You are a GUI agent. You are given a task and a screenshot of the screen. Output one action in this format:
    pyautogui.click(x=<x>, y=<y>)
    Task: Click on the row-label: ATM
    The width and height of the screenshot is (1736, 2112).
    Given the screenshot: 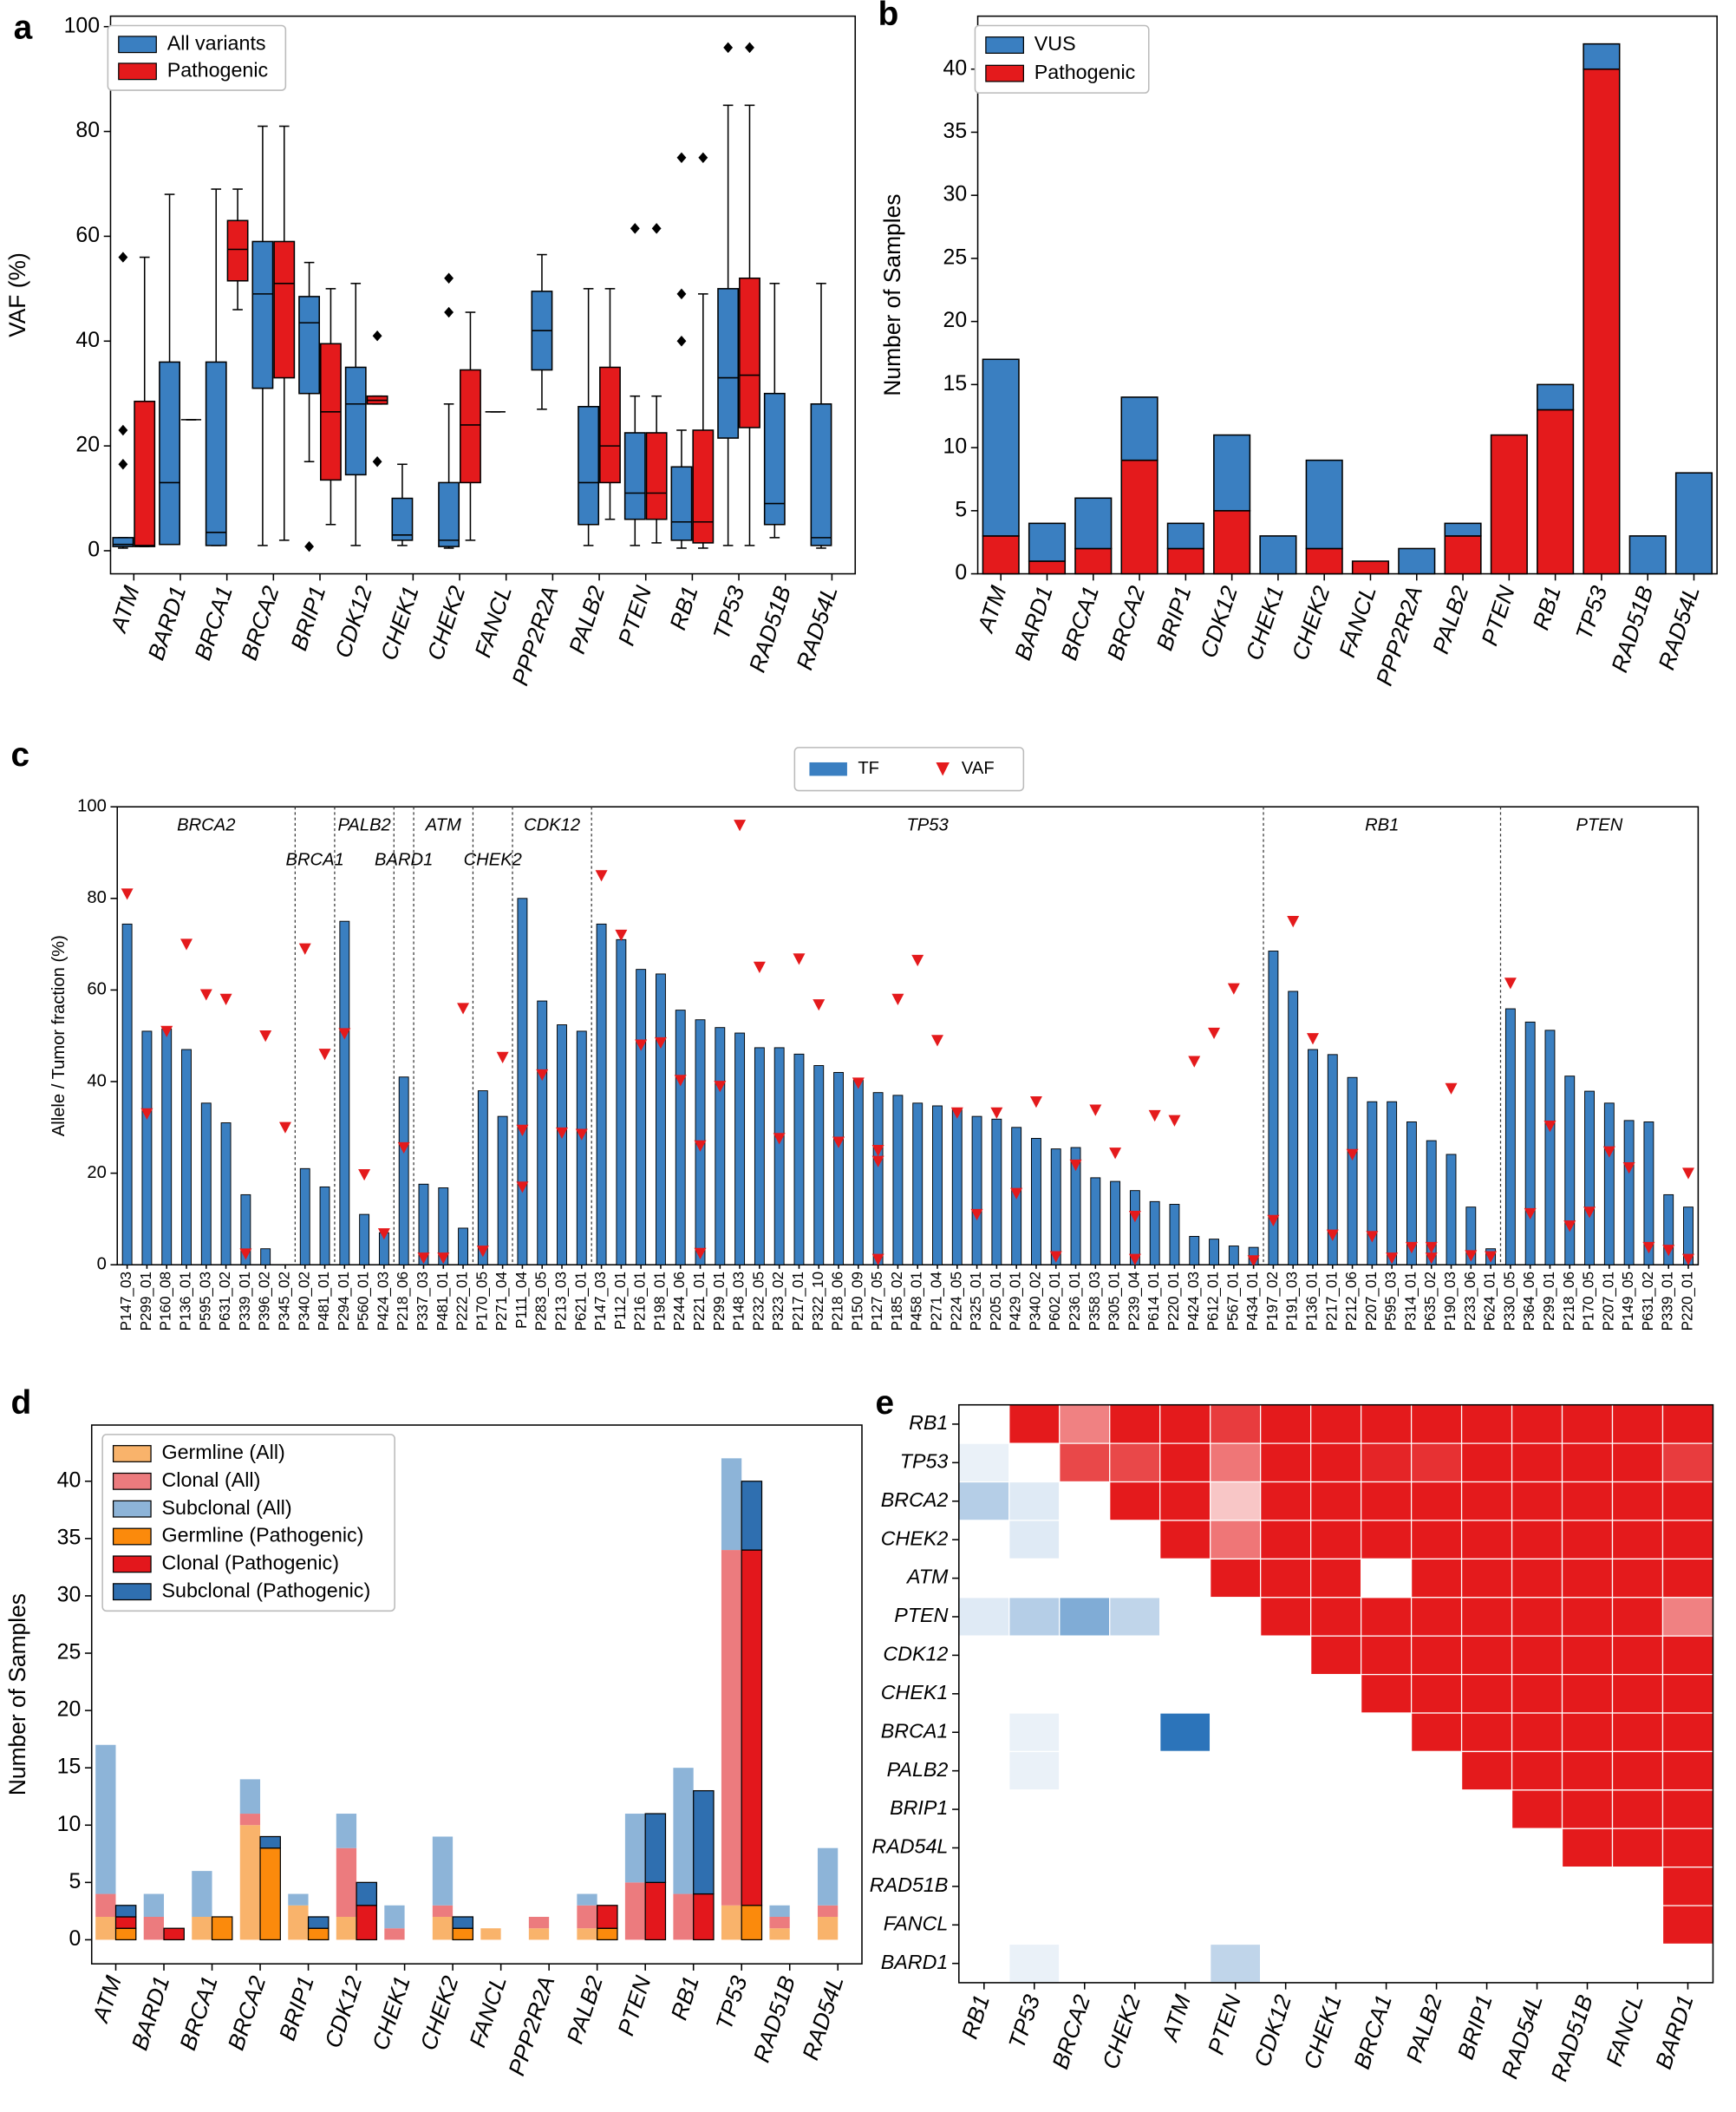 What is the action you would take?
    pyautogui.click(x=927, y=1577)
    